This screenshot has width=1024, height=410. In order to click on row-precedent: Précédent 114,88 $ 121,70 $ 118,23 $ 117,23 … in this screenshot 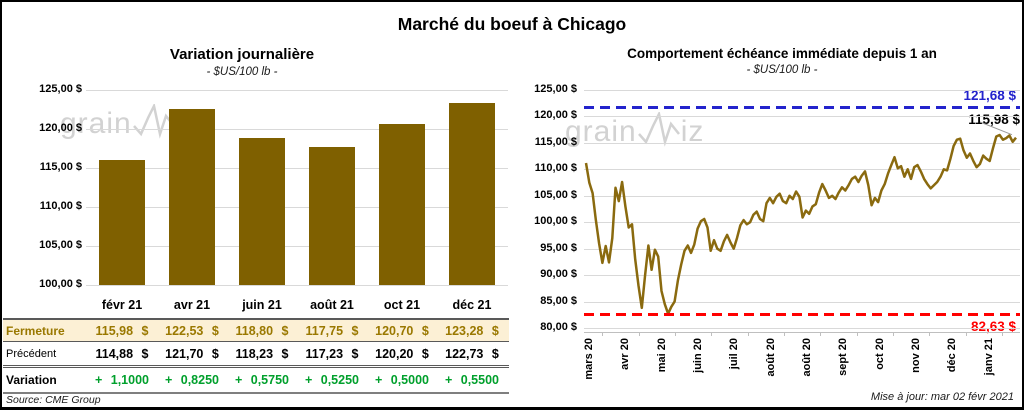, I will do `click(256, 355)`.